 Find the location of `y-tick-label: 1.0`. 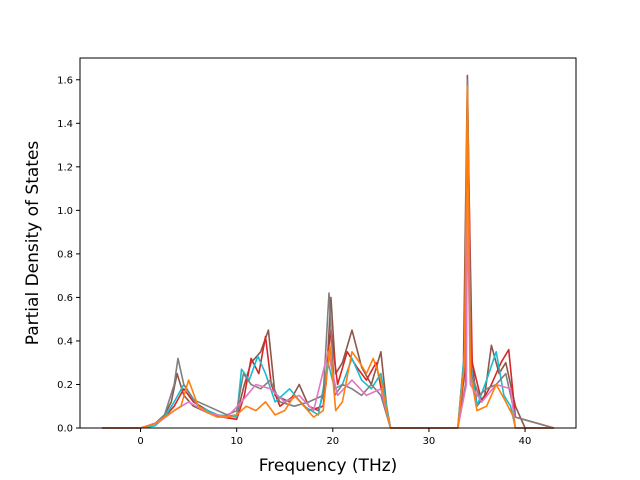

y-tick-label: 1.0 is located at coordinates (65, 211).